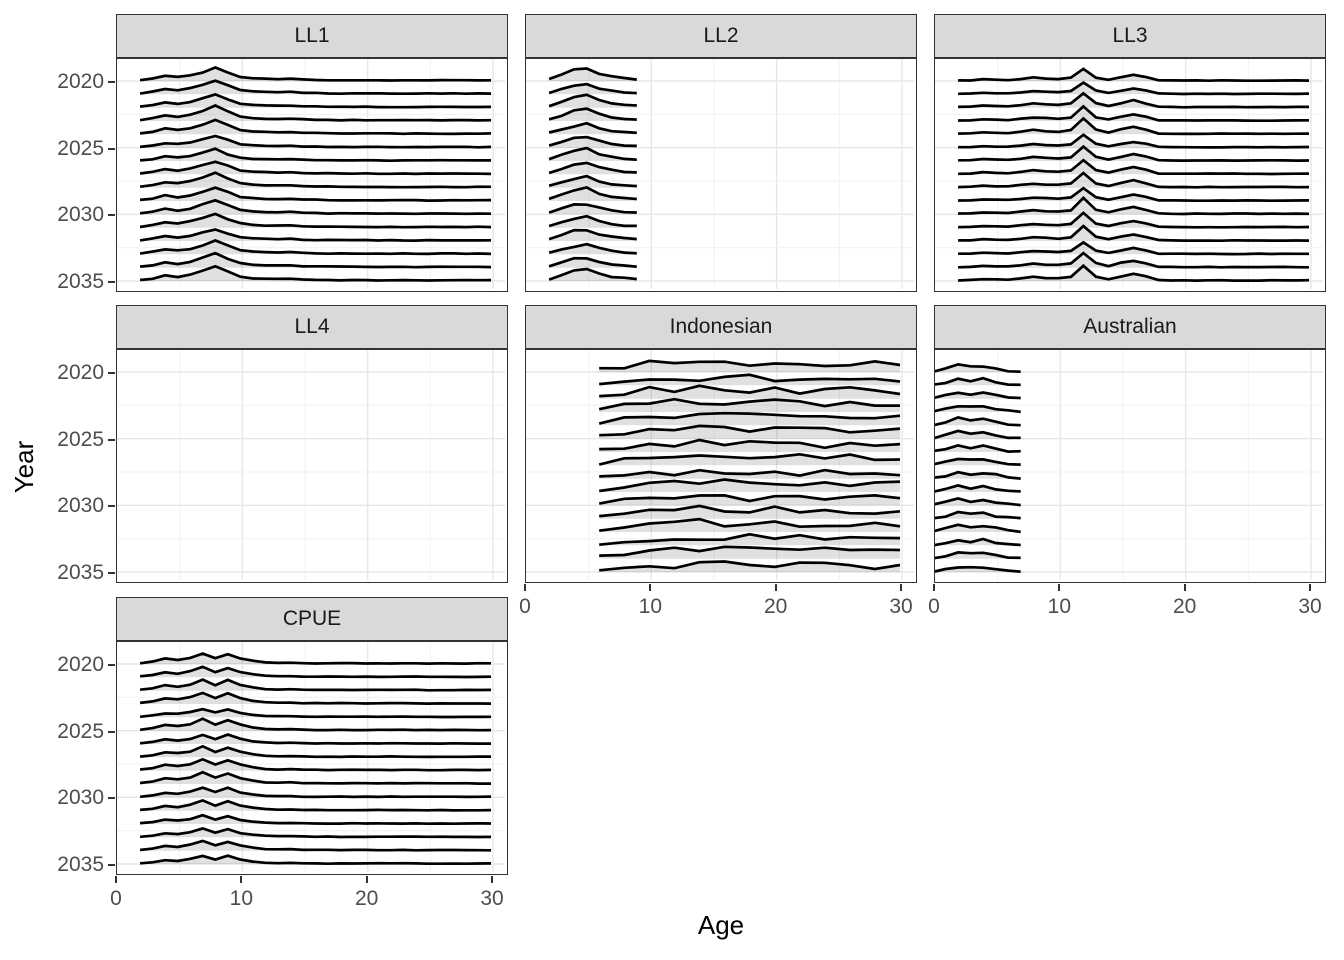  I want to click on facet-panel-indonesian, so click(721, 466).